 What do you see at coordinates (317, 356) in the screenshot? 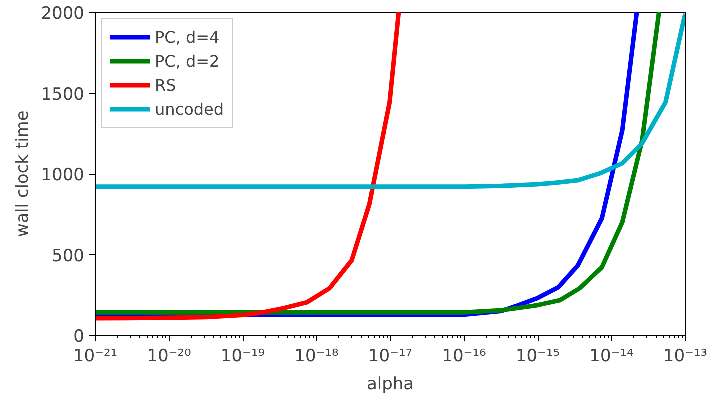
I see `x-tick-label: 10⁻¹⁸` at bounding box center [317, 356].